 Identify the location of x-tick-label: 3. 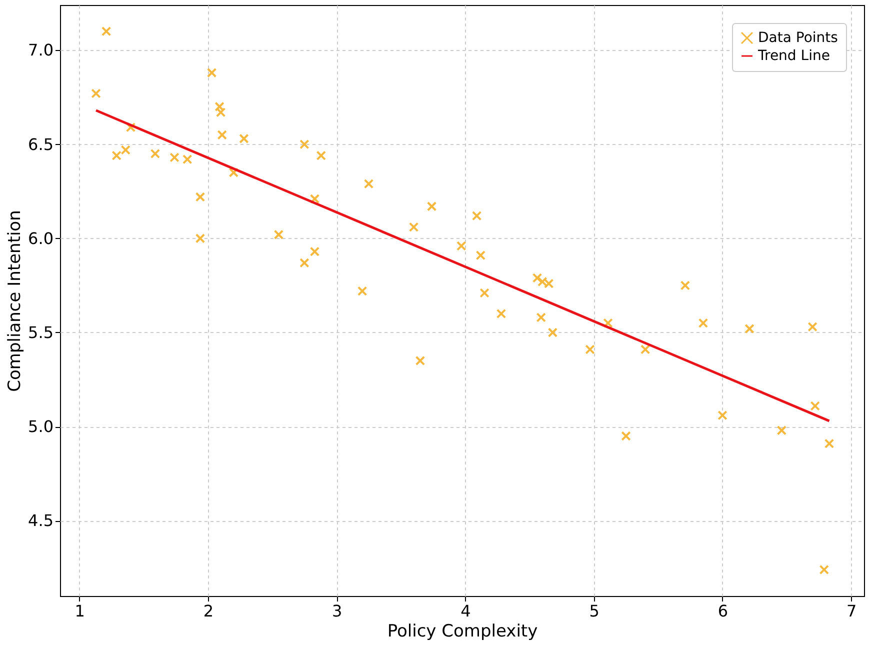
(337, 611).